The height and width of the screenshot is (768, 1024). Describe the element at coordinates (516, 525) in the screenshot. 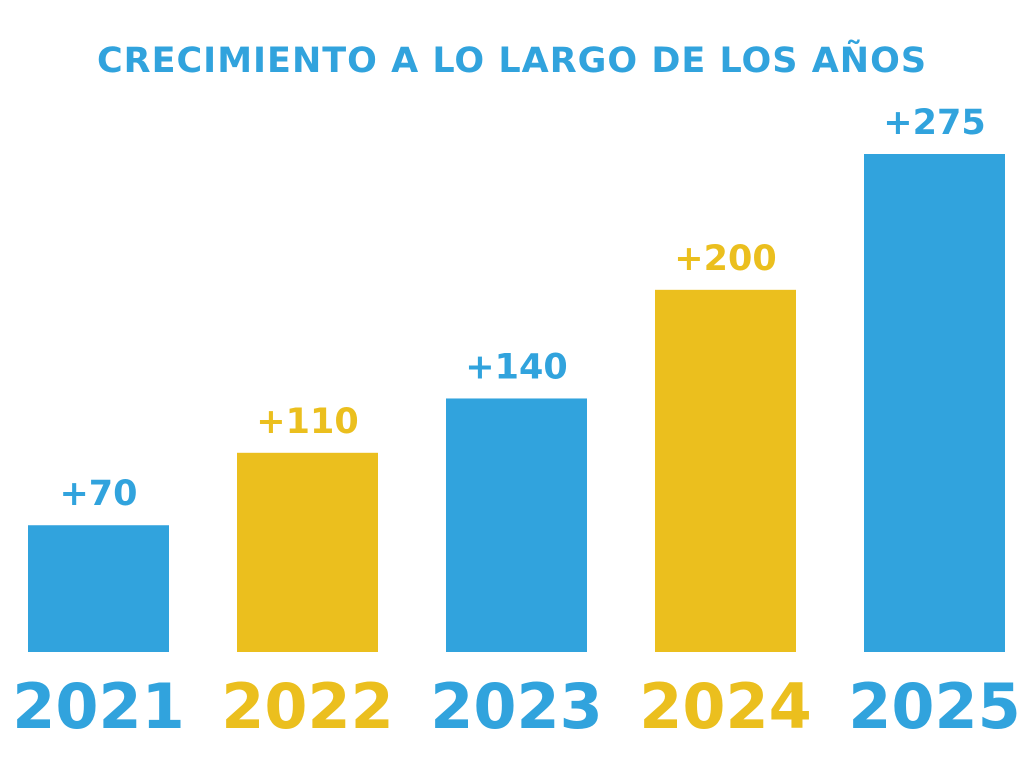

I see `bar-2023` at that location.